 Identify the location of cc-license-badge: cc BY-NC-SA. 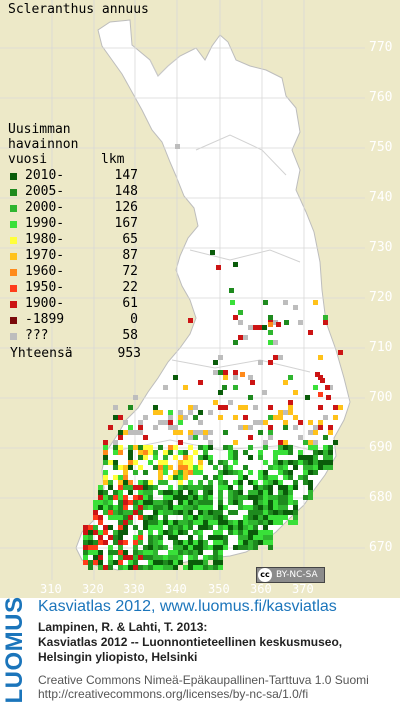
(290, 575).